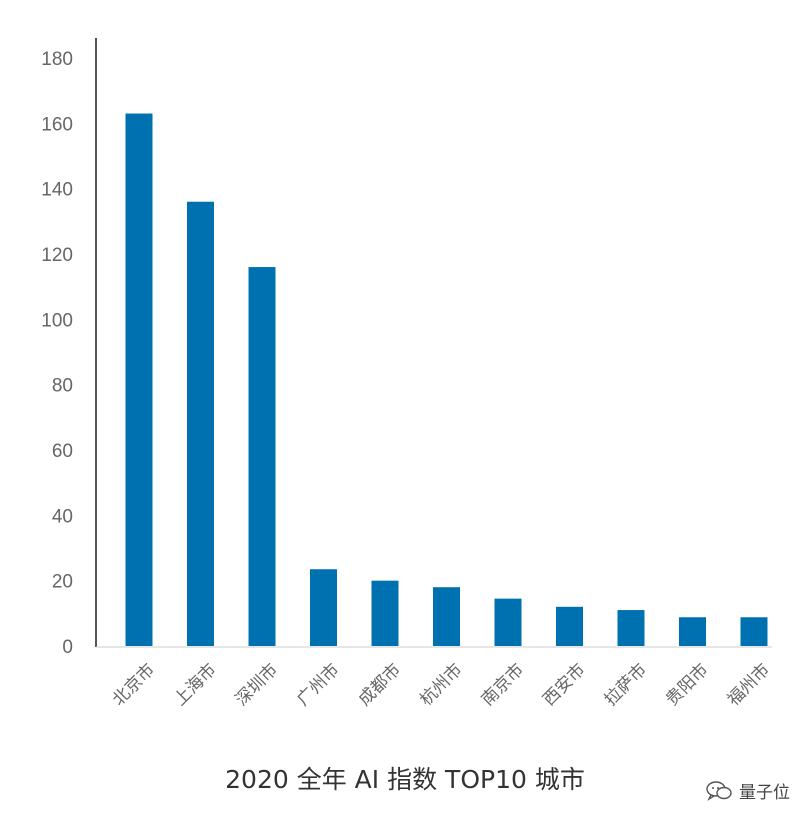 This screenshot has height=828, width=810. I want to click on x-category-label: 上海市, so click(195, 685).